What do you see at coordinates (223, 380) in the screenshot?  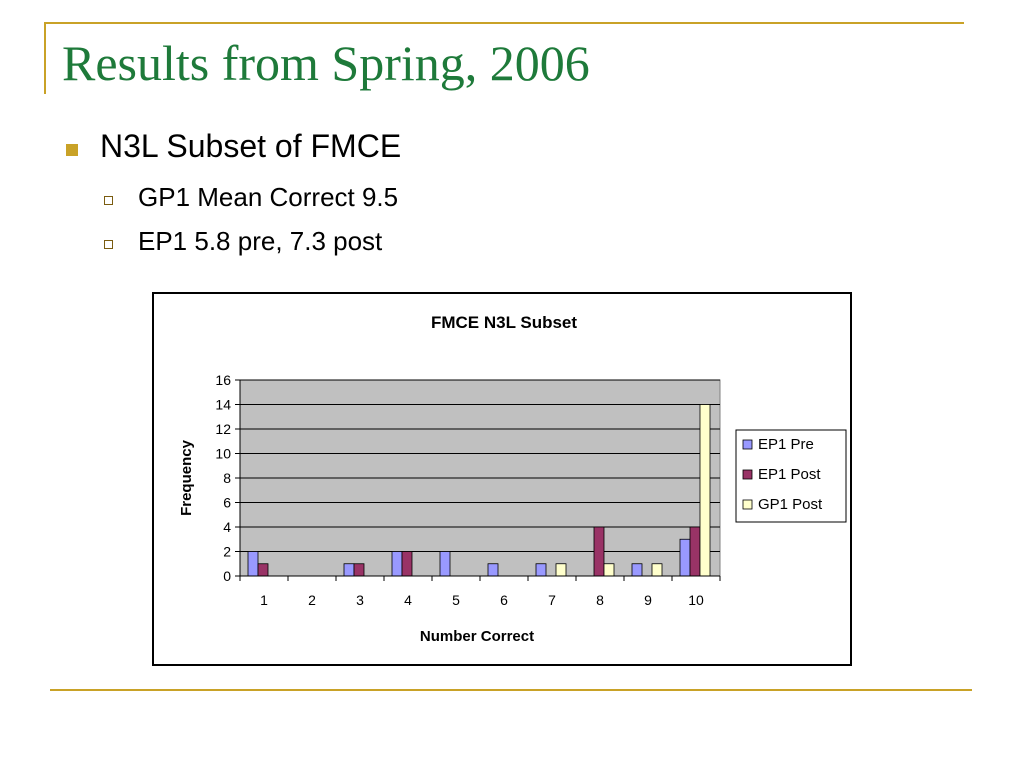 I see `y-tick-label: 16` at bounding box center [223, 380].